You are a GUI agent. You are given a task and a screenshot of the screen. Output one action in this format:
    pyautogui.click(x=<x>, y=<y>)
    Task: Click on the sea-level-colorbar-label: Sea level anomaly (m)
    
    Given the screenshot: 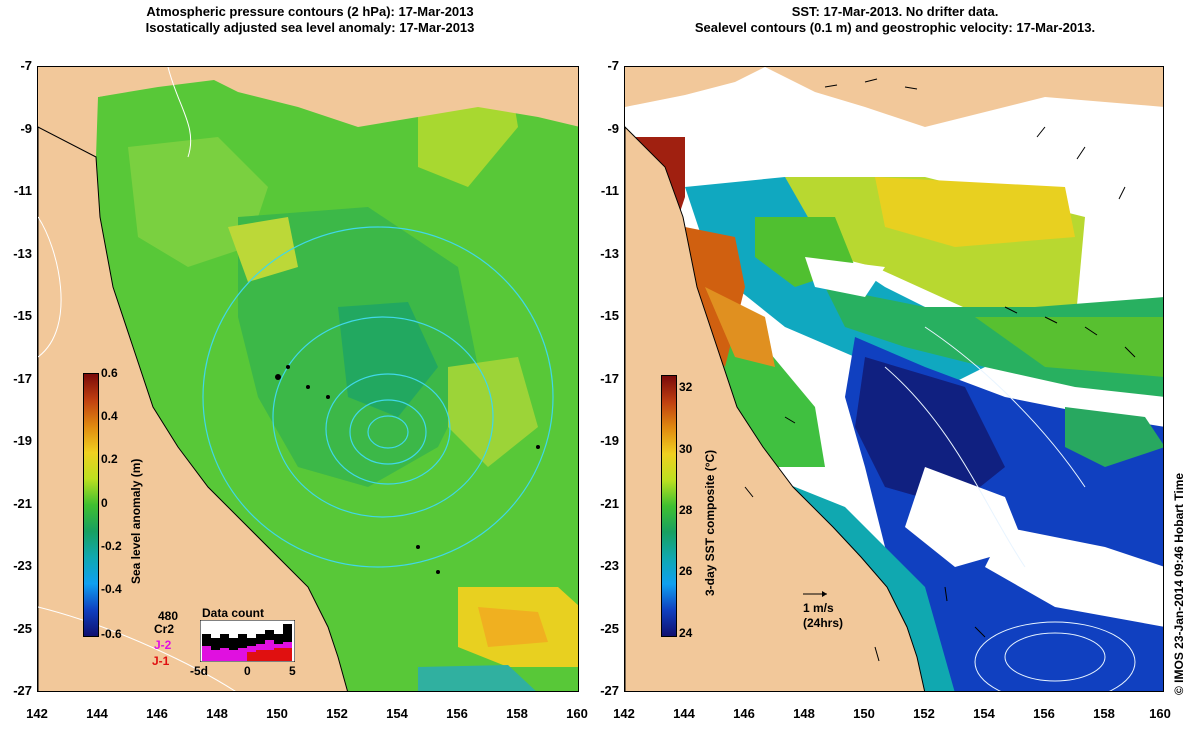 What is the action you would take?
    pyautogui.click(x=136, y=521)
    